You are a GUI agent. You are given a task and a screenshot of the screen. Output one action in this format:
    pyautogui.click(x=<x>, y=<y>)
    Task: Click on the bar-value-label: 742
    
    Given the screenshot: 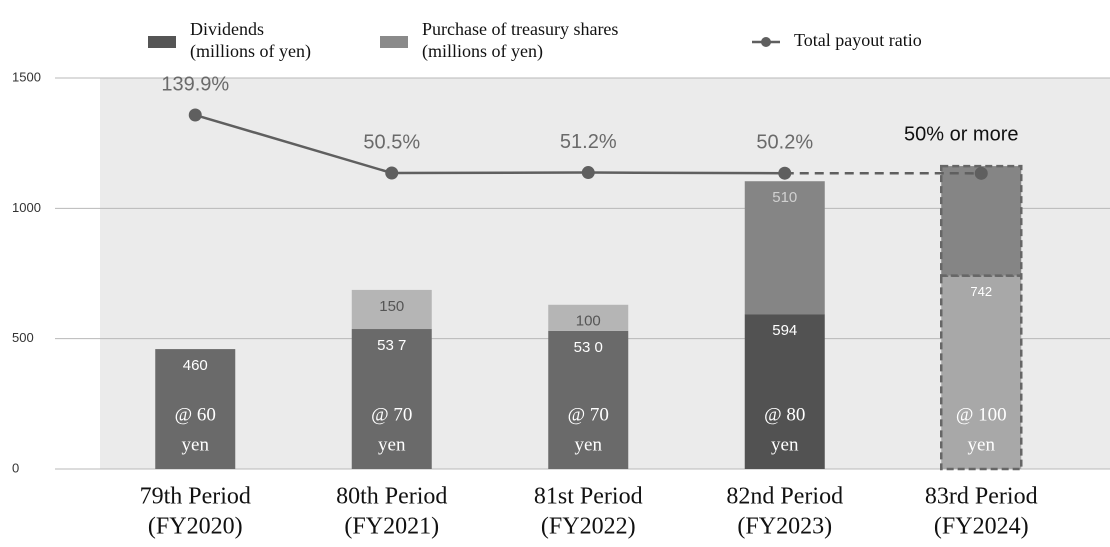 What is the action you would take?
    pyautogui.click(x=981, y=291)
    